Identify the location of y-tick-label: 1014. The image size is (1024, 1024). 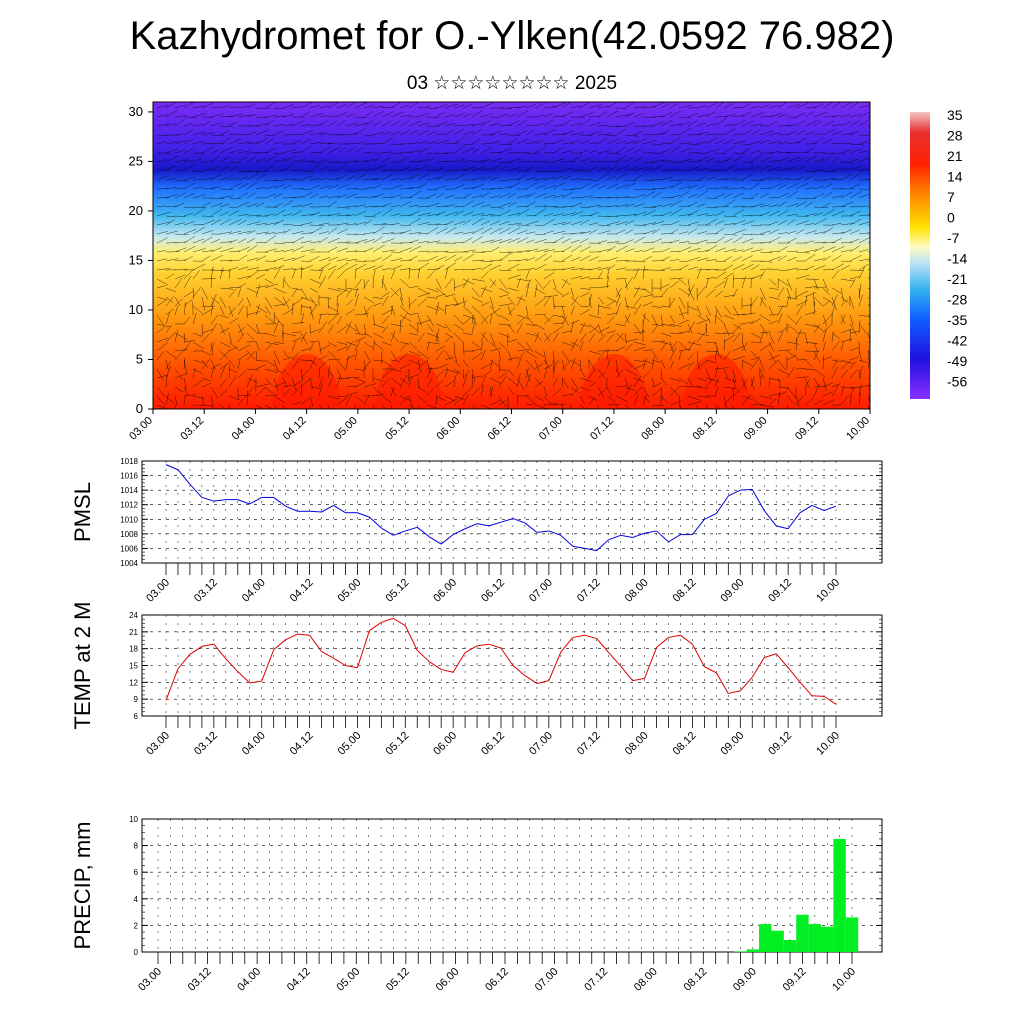
(129, 490).